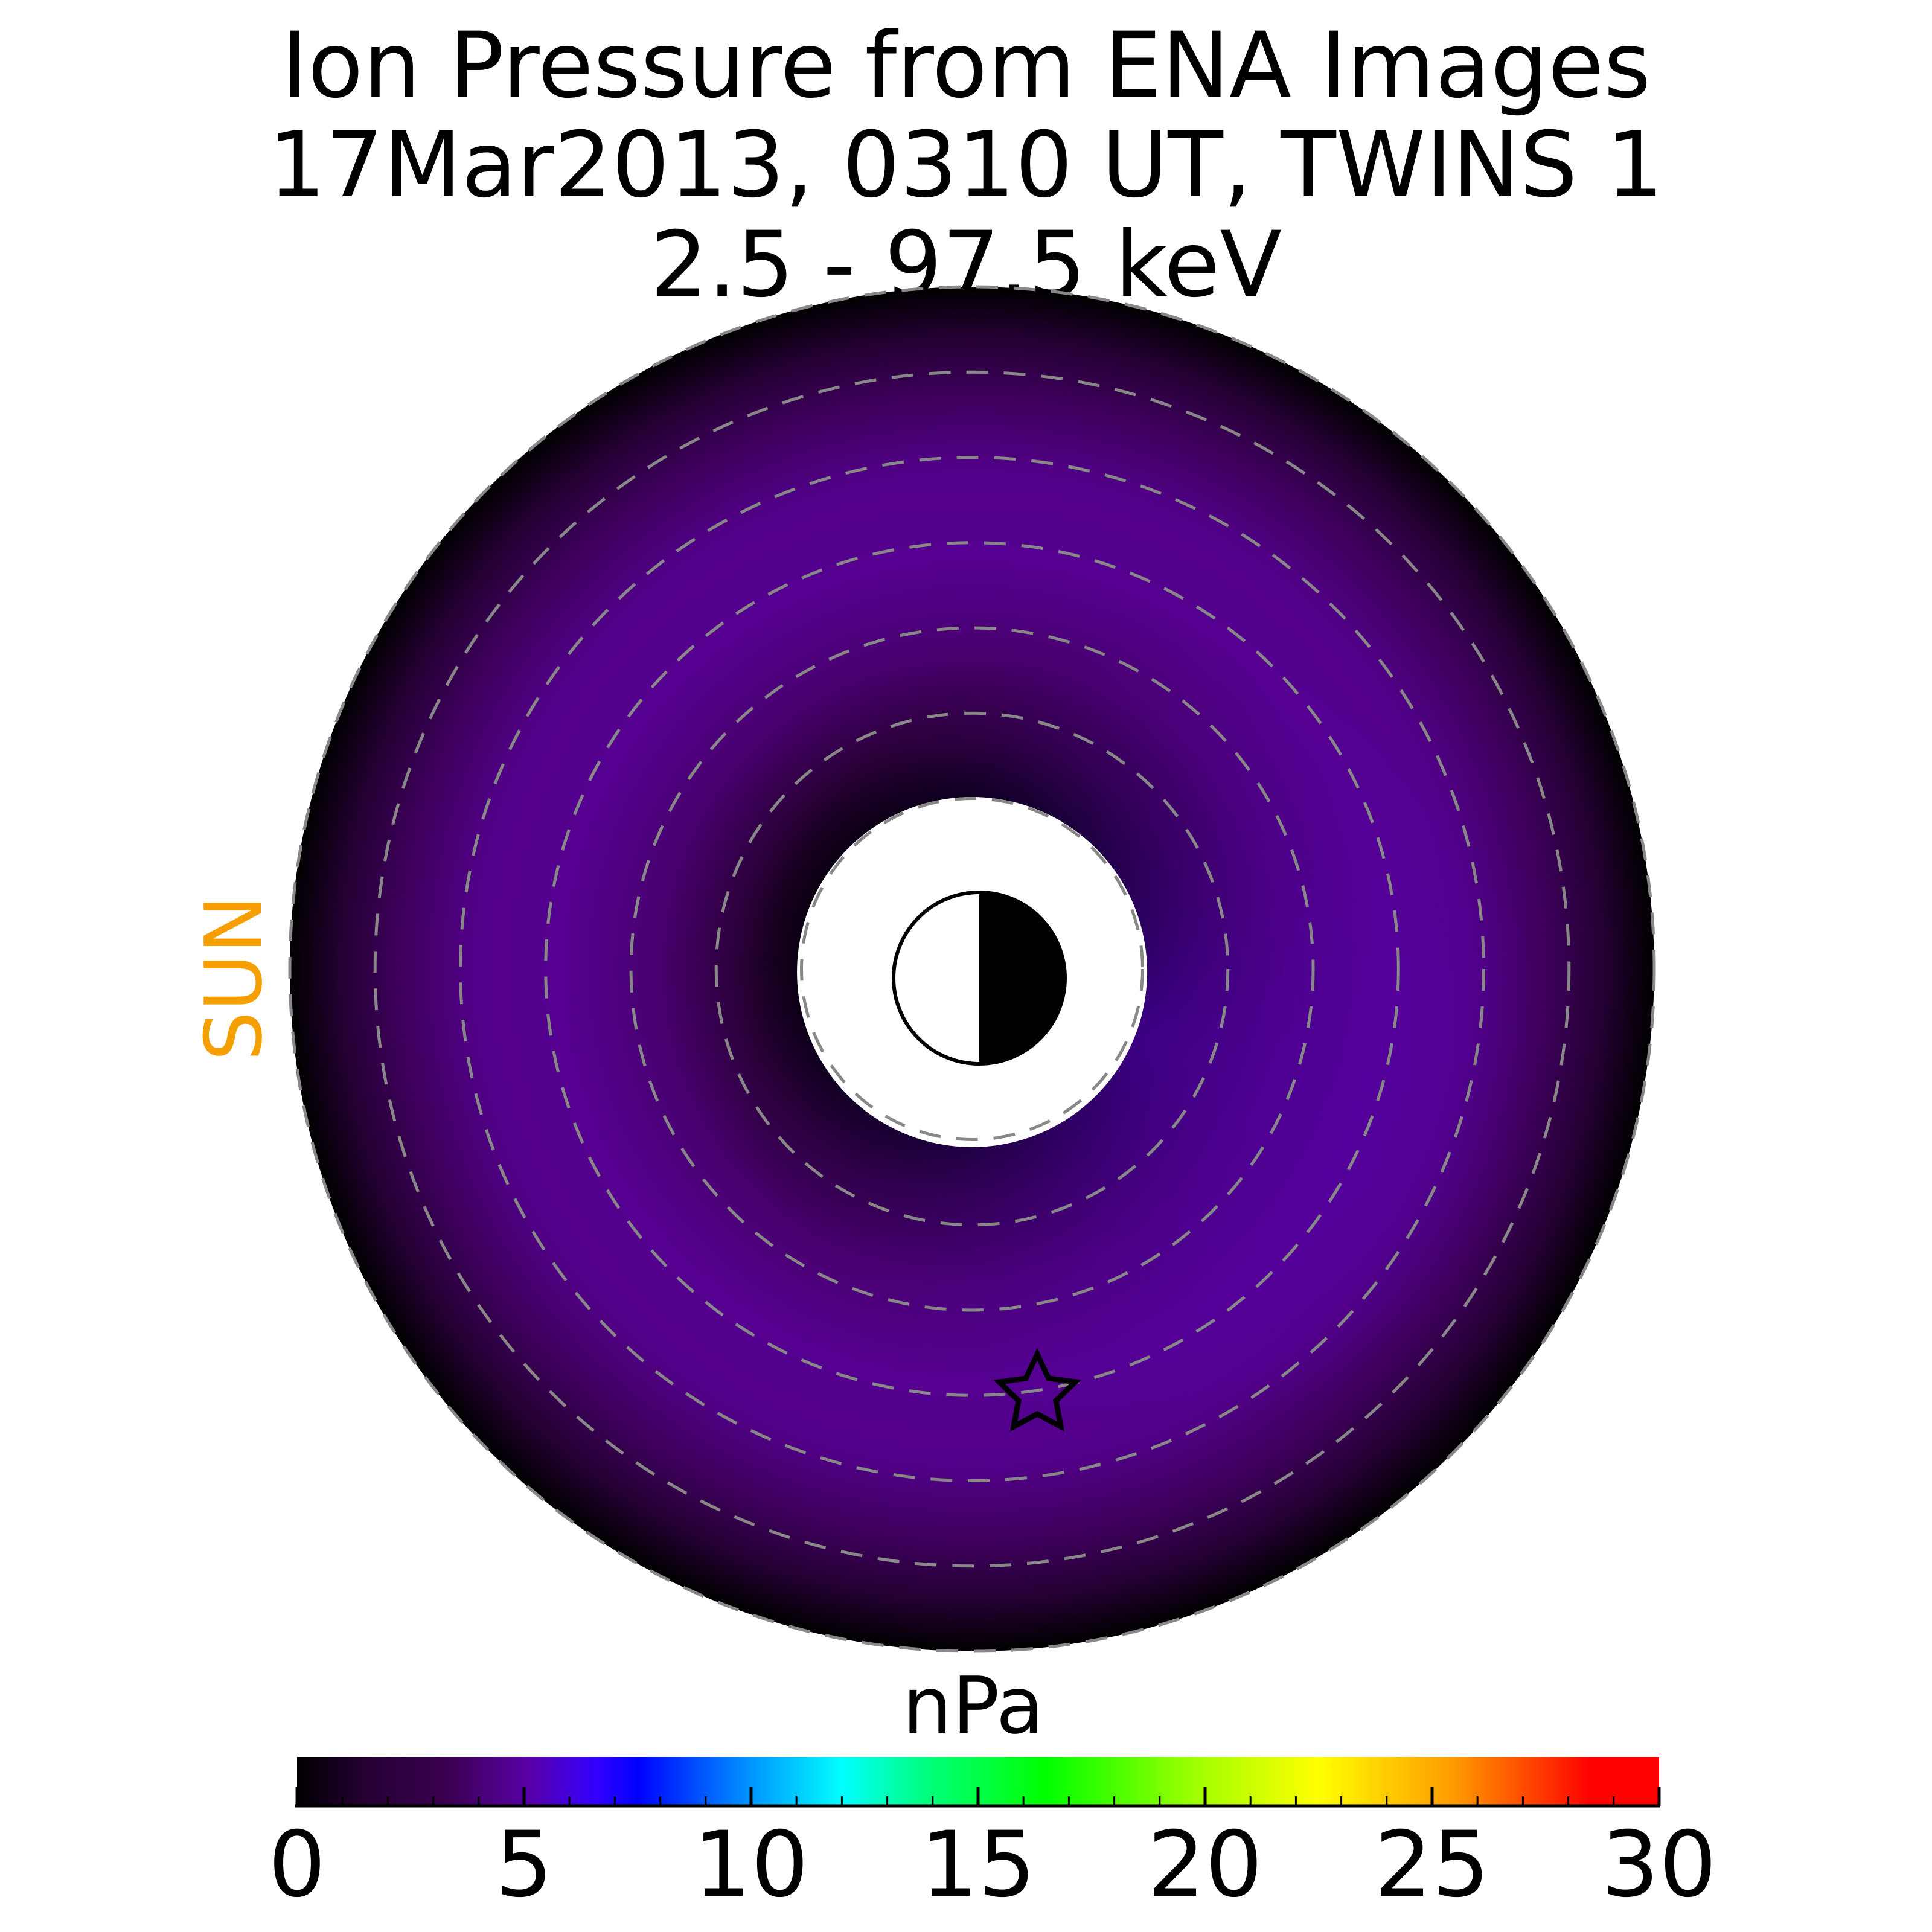  Describe the element at coordinates (966, 65) in the screenshot. I see `chart-title-line-1: Ion Pressure from ENA Images` at that location.